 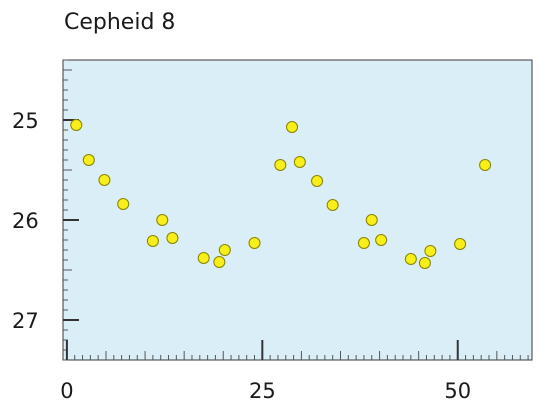 What do you see at coordinates (262, 391) in the screenshot?
I see `x-tick-label: 25` at bounding box center [262, 391].